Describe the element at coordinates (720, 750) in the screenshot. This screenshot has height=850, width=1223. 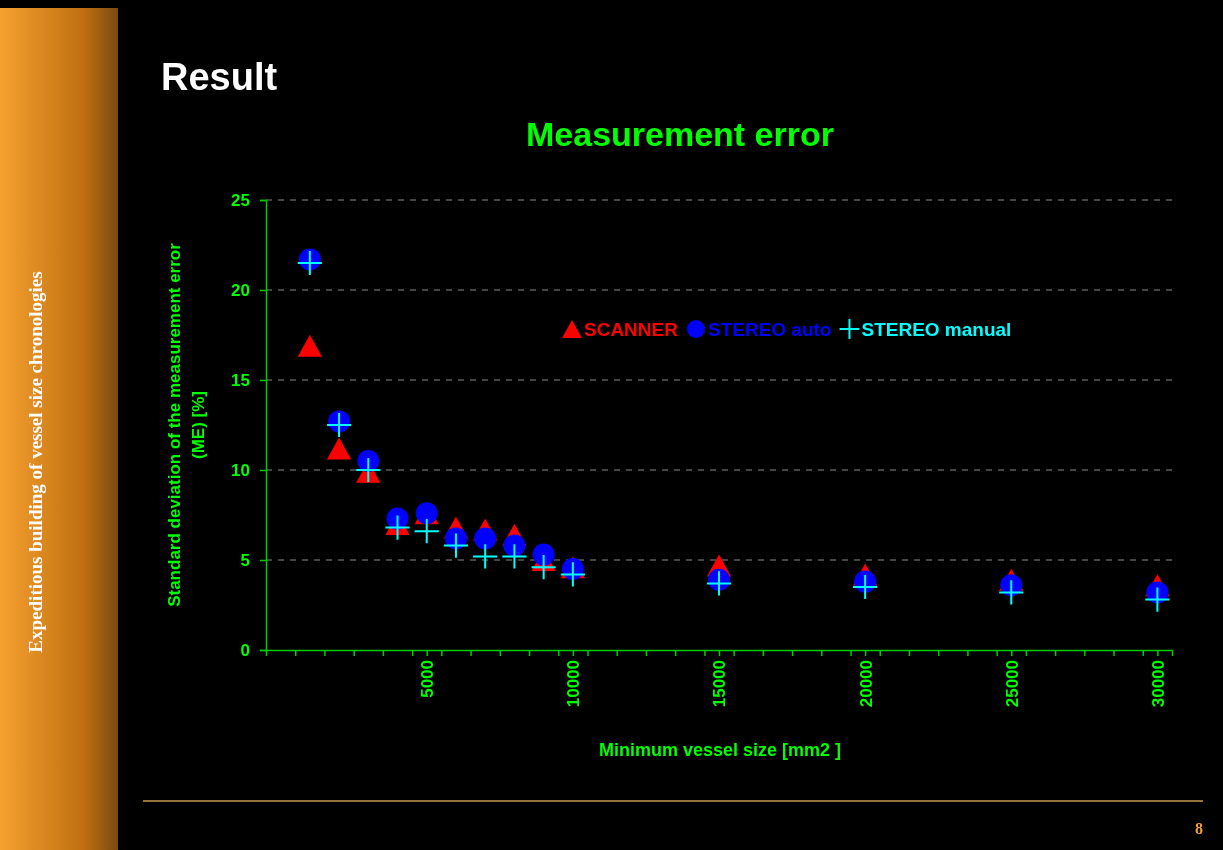
I see `x-axis-title: Minimum vessel size [mm2 ]` at that location.